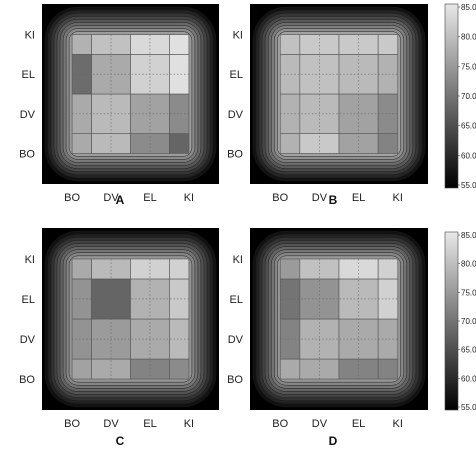 The width and height of the screenshot is (476, 452). Describe the element at coordinates (333, 441) in the screenshot. I see `panel-label: D` at that location.